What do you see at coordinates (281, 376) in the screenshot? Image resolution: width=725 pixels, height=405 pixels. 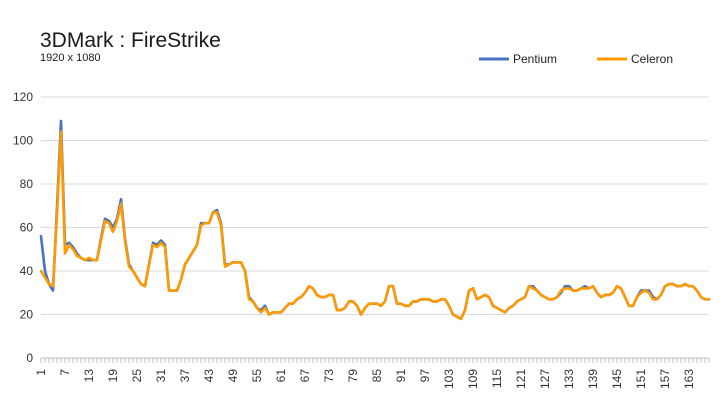 I see `x-tick-label: 61` at bounding box center [281, 376].